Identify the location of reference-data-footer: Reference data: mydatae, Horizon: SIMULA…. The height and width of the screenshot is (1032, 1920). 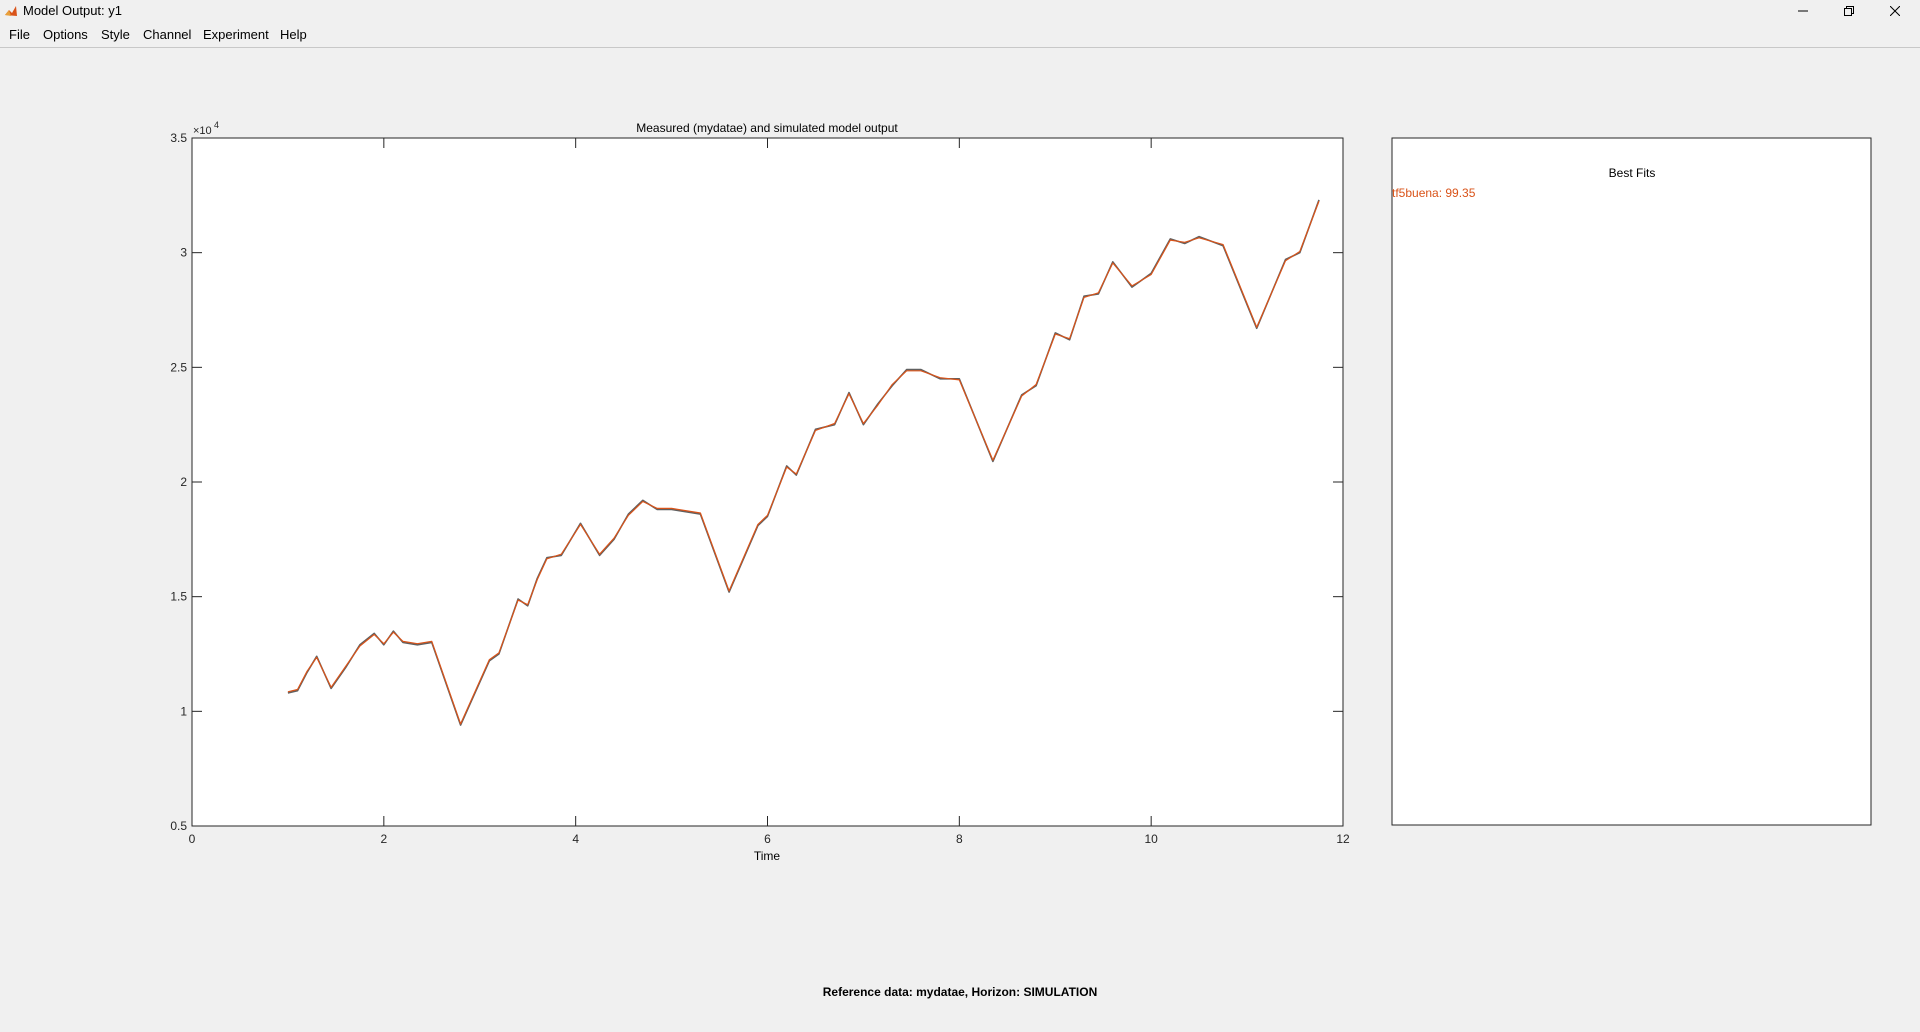
(960, 992).